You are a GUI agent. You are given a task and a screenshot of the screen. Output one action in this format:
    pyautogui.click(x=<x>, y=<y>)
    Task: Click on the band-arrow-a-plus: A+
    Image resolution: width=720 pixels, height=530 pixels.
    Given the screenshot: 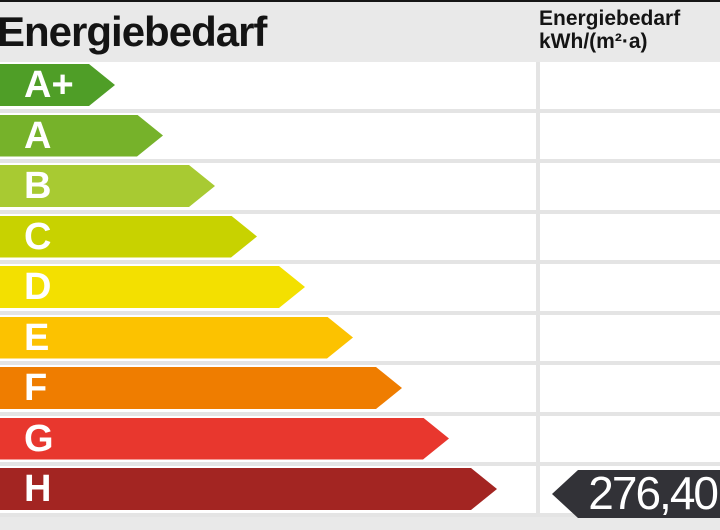 What is the action you would take?
    pyautogui.click(x=57, y=85)
    